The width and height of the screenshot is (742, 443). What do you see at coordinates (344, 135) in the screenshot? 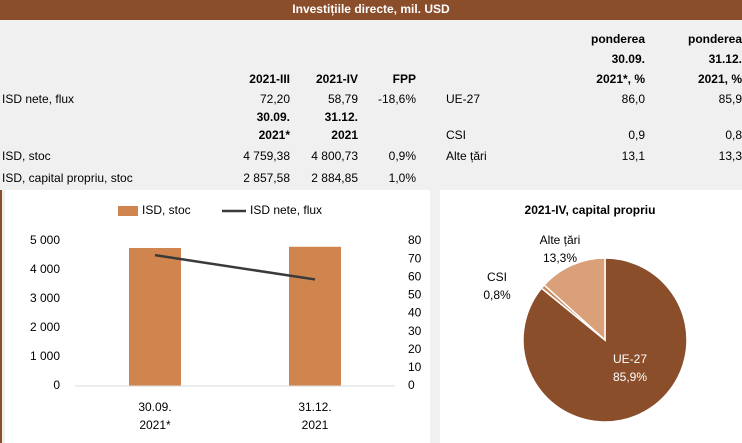
I see `cell: 2021` at bounding box center [344, 135].